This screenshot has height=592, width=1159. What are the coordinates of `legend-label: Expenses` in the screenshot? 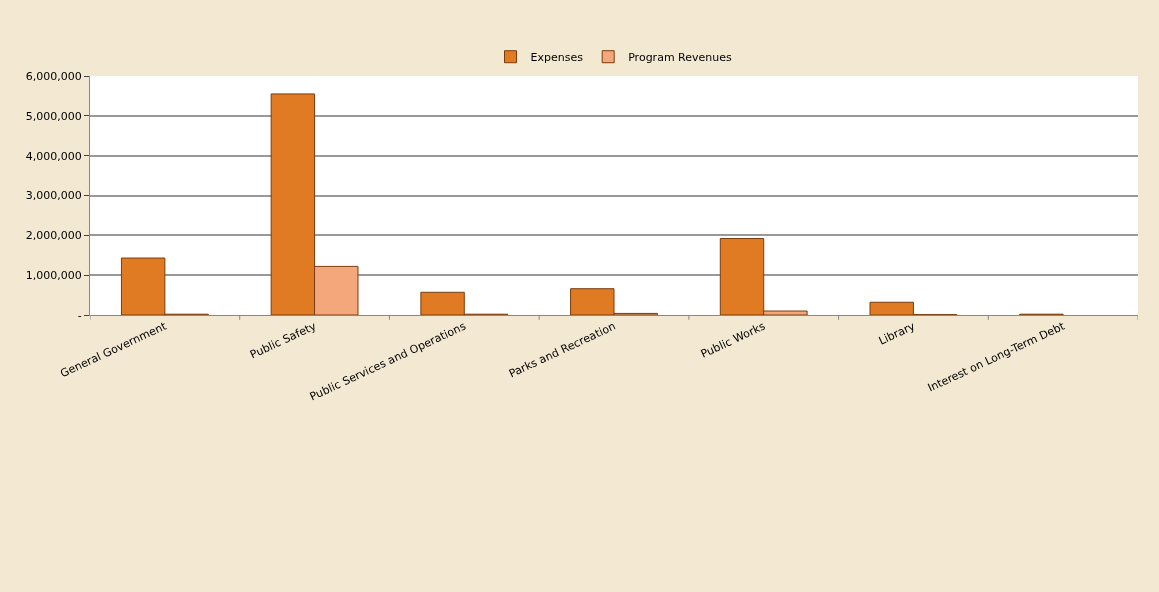 It's located at (557, 58).